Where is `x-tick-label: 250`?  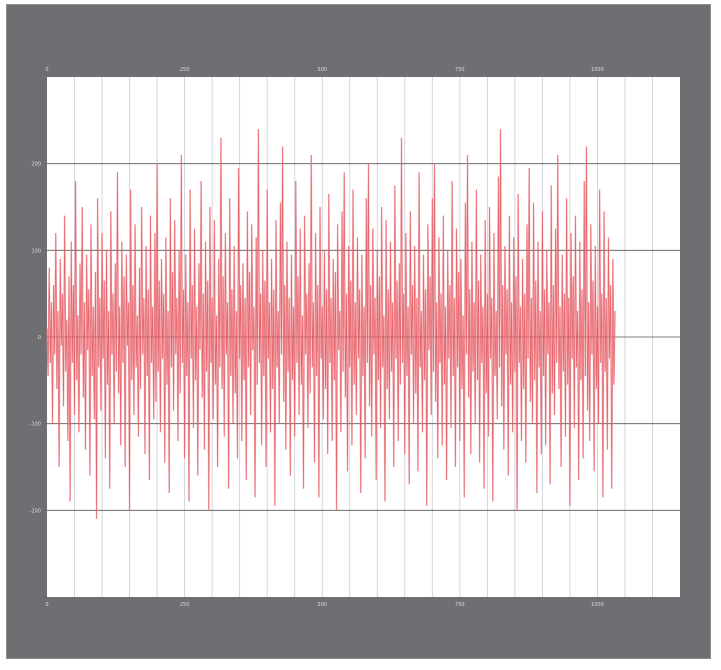
x-tick-label: 250 is located at coordinates (185, 605).